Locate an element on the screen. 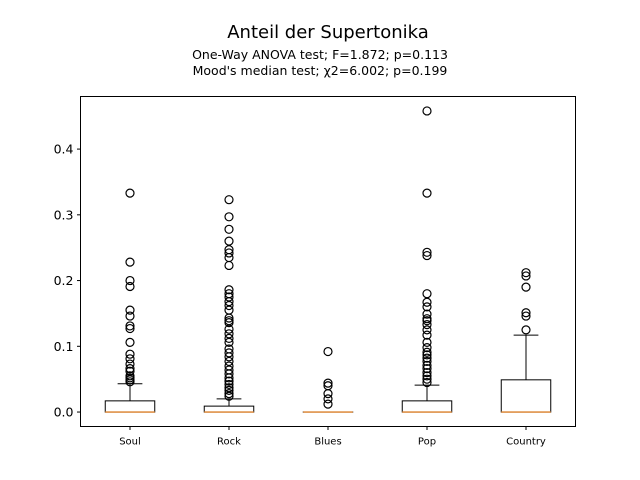  x-tick-label: Blues is located at coordinates (327, 442).